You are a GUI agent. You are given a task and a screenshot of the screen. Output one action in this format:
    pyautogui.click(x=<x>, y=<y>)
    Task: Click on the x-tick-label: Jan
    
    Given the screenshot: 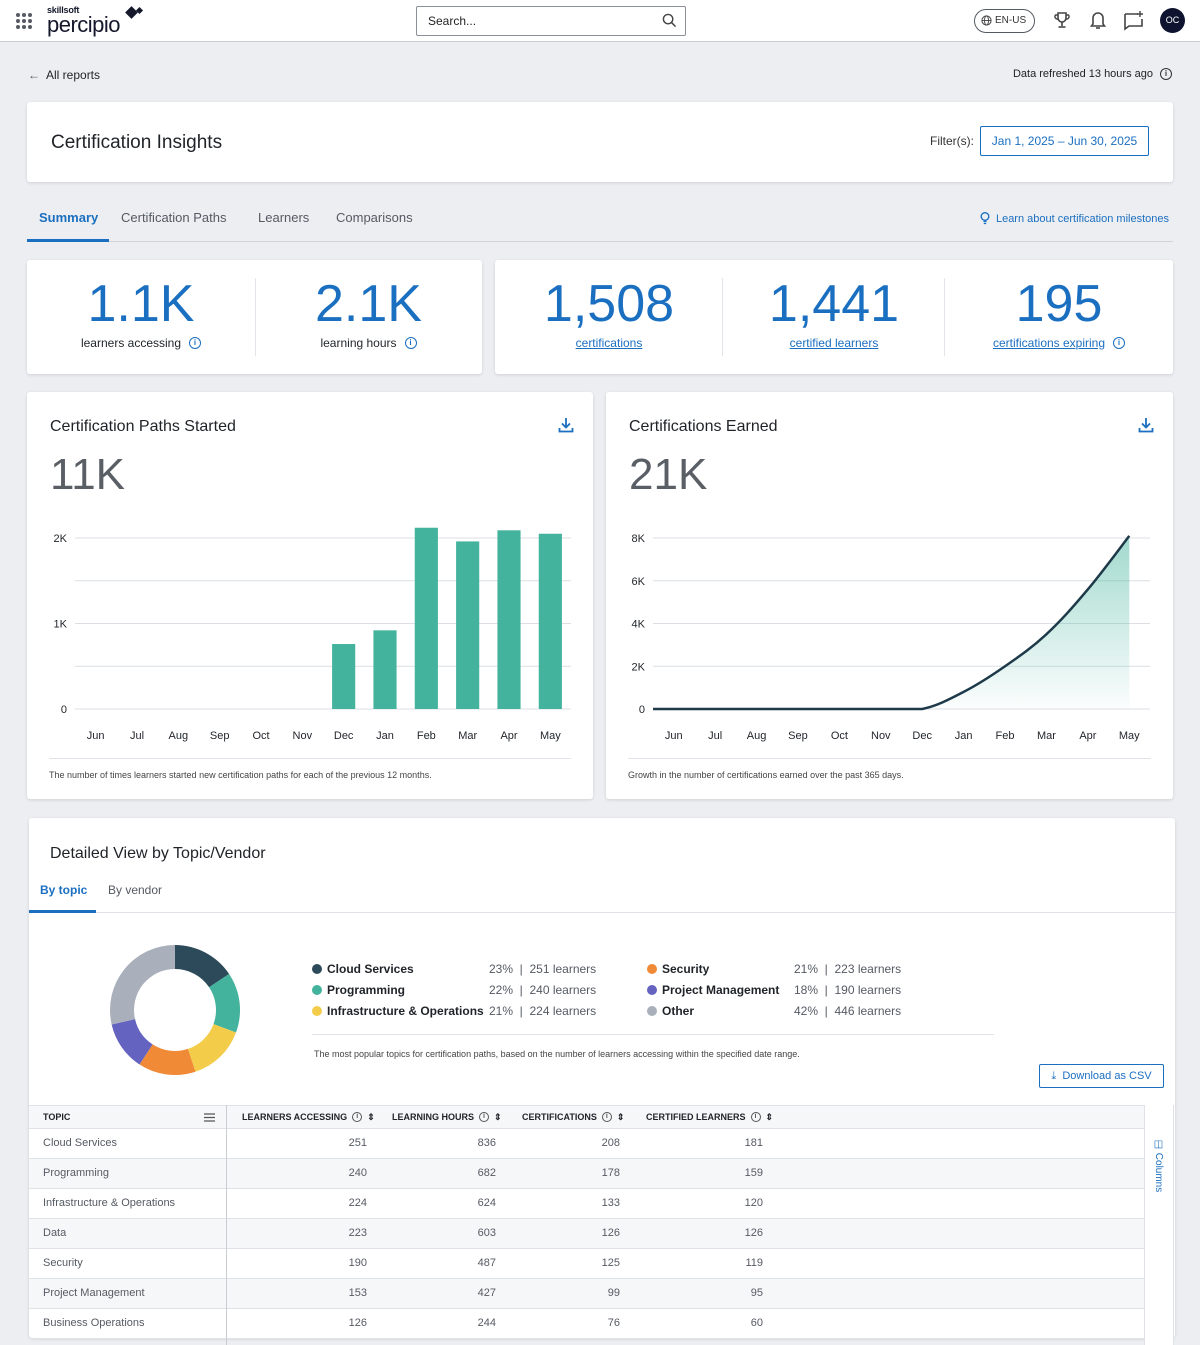 What is the action you would take?
    pyautogui.click(x=385, y=736)
    